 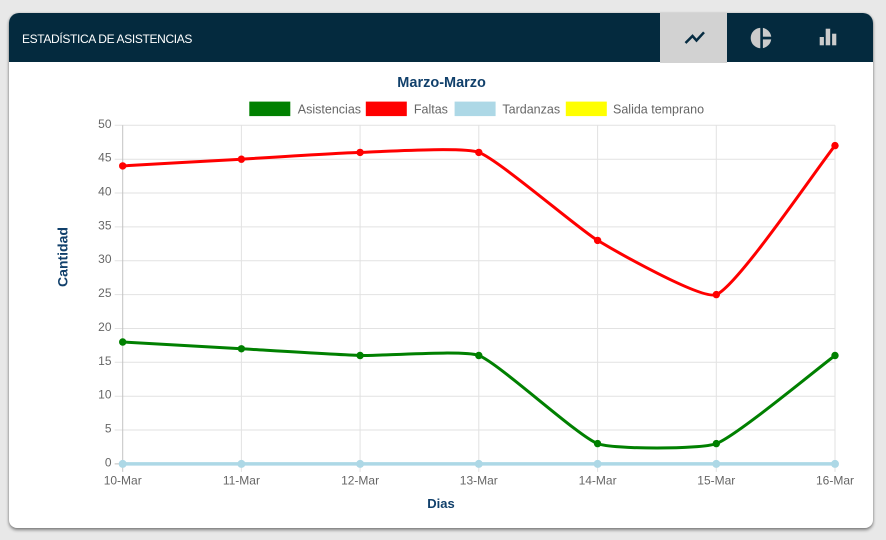 What do you see at coordinates (835, 481) in the screenshot?
I see `svg-text: 16-Mar` at bounding box center [835, 481].